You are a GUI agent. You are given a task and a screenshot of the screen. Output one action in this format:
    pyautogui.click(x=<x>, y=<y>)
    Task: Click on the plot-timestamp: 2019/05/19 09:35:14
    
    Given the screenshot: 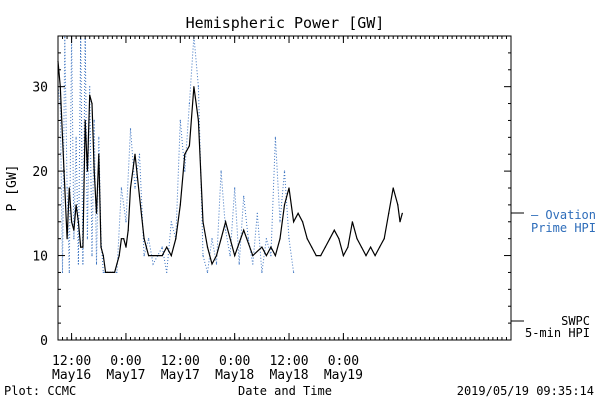 What is the action you would take?
    pyautogui.click(x=525, y=391)
    